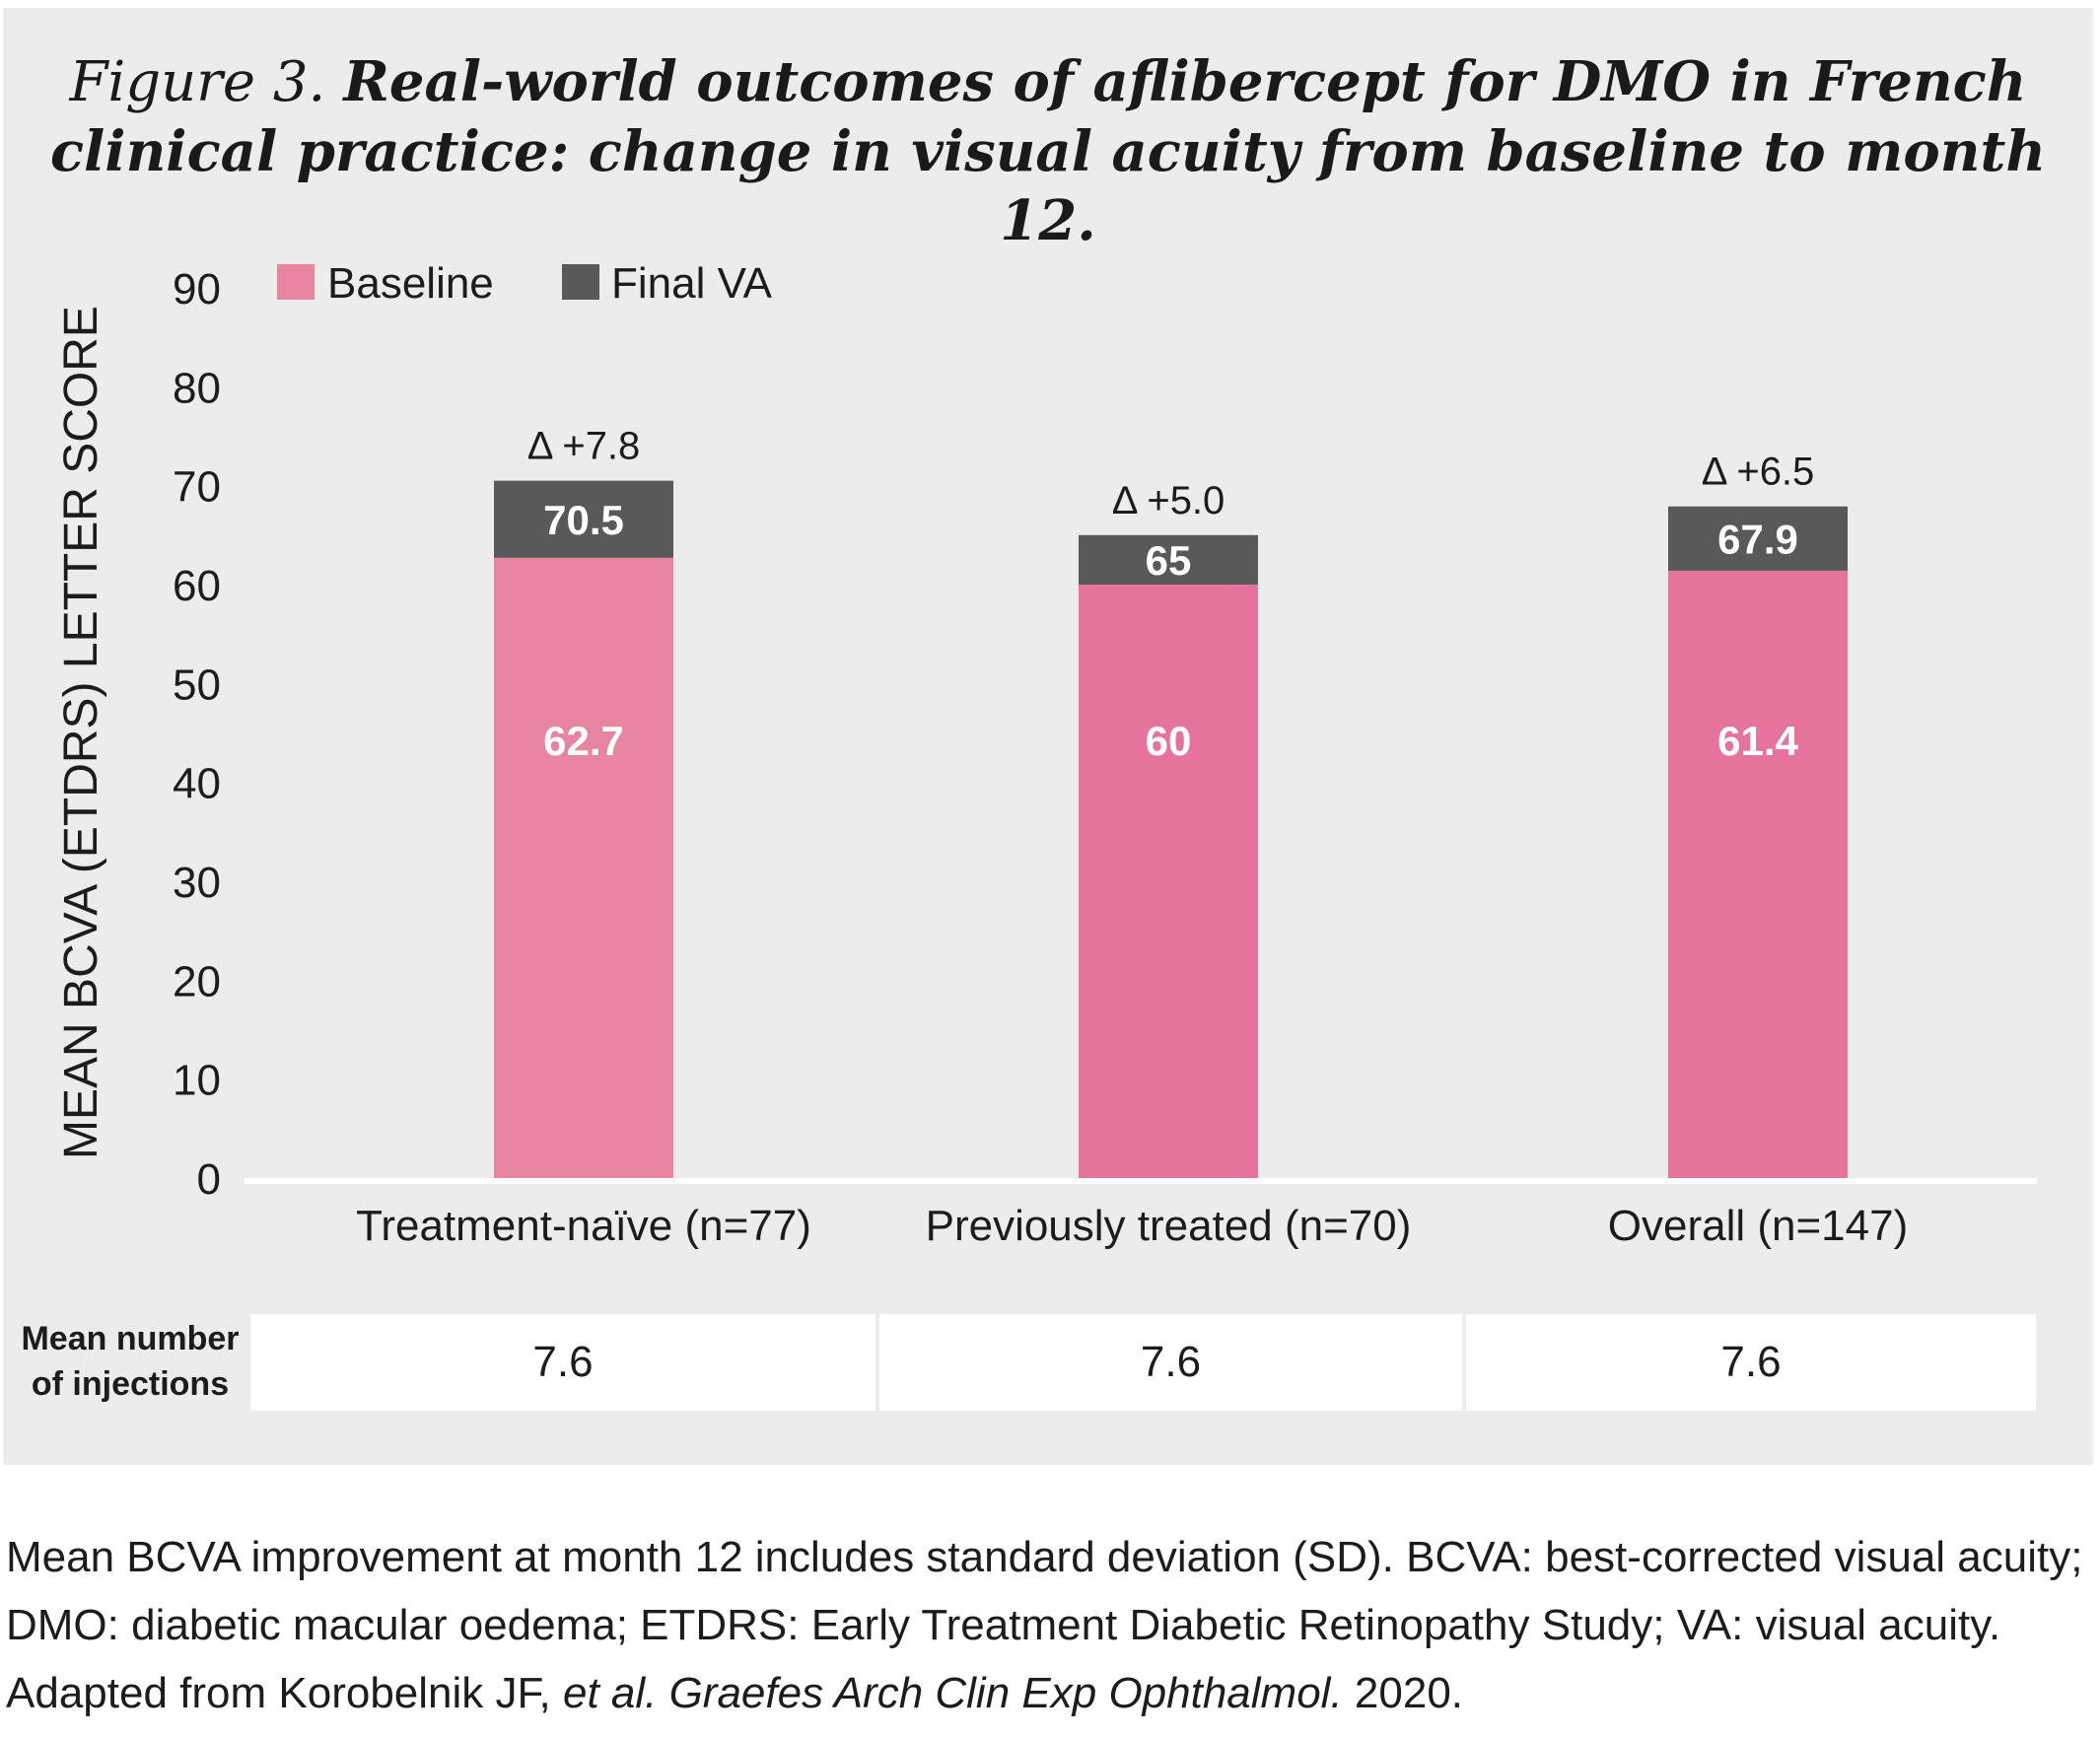 This screenshot has width=2100, height=1737. I want to click on x-category-label: Previously treated (n=70), so click(1169, 1226).